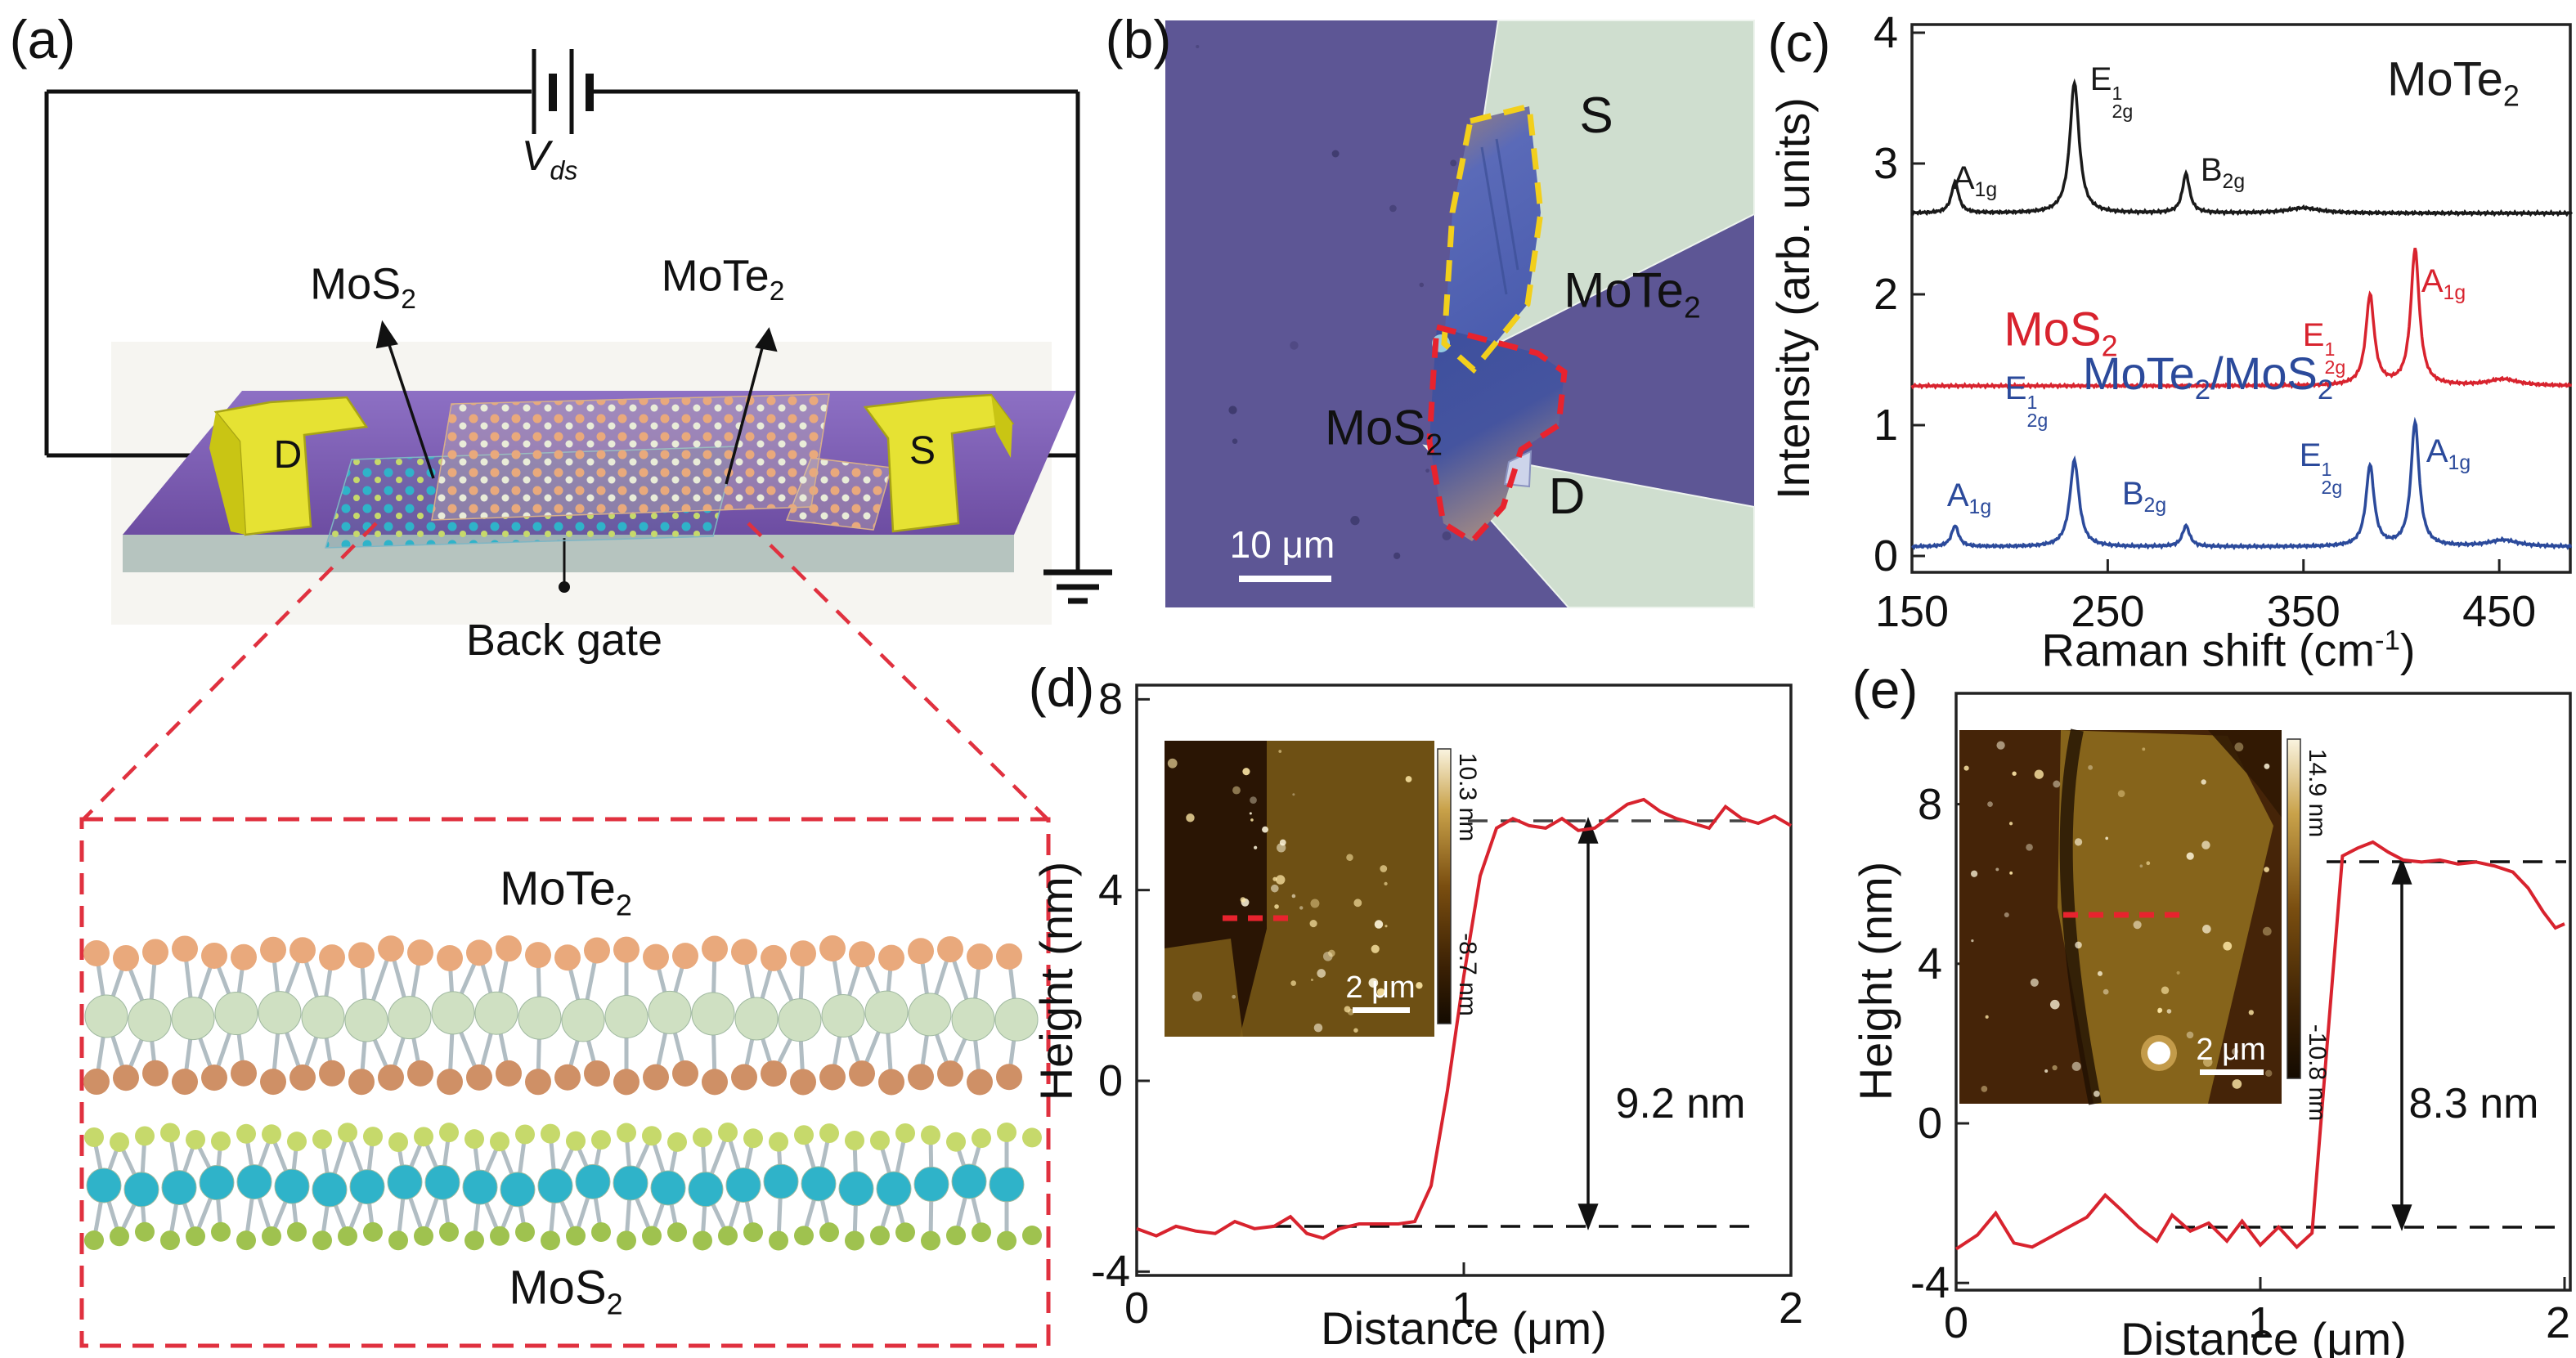 The image size is (2576, 1358). I want to click on profile-d-ylabel: Height (nm), so click(1056, 981).